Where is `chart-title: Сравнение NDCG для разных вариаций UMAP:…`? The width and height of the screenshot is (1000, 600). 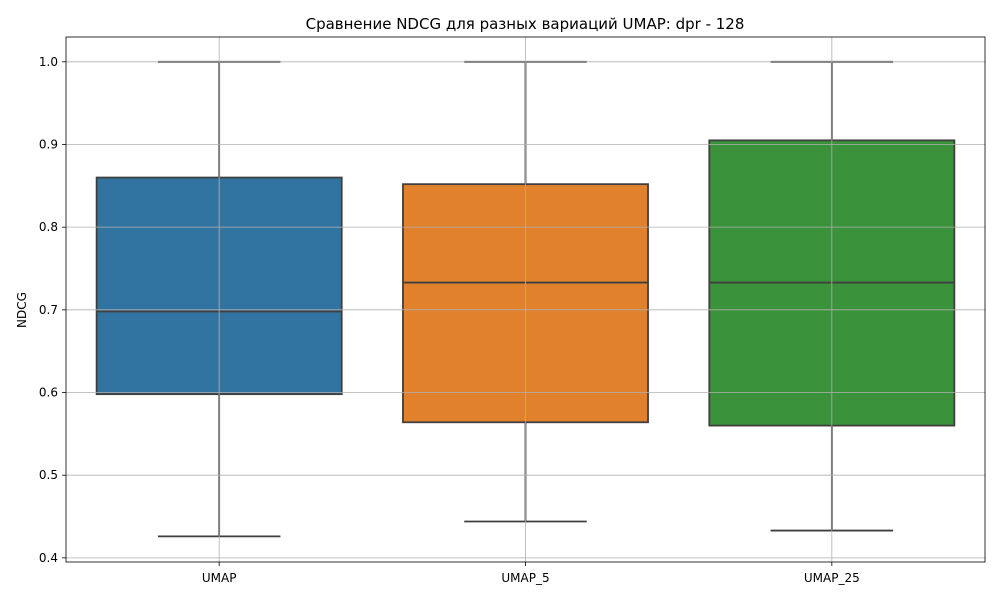
chart-title: Сравнение NDCG для разных вариаций UMAP:… is located at coordinates (525, 24).